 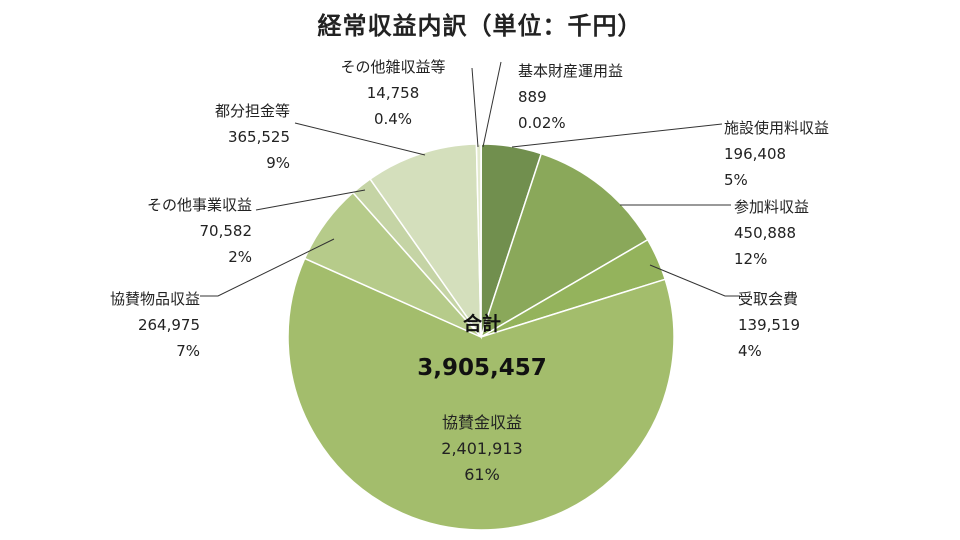 I want to click on slice-name-label-9: その他雑収益等, so click(x=392, y=67).